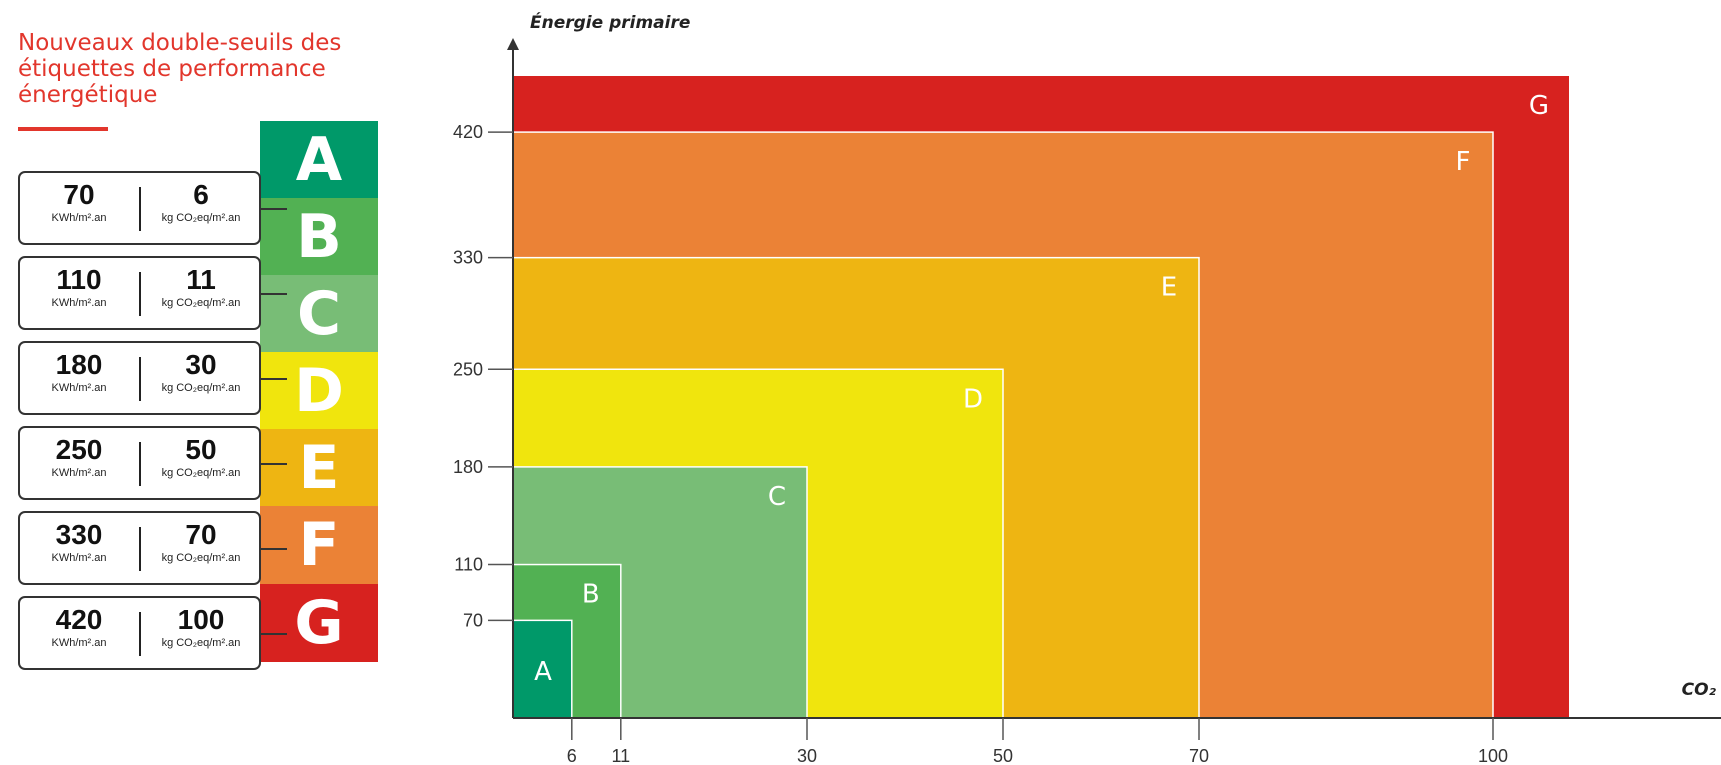  Describe the element at coordinates (319, 468) in the screenshot. I see `class-badge-e: E` at that location.